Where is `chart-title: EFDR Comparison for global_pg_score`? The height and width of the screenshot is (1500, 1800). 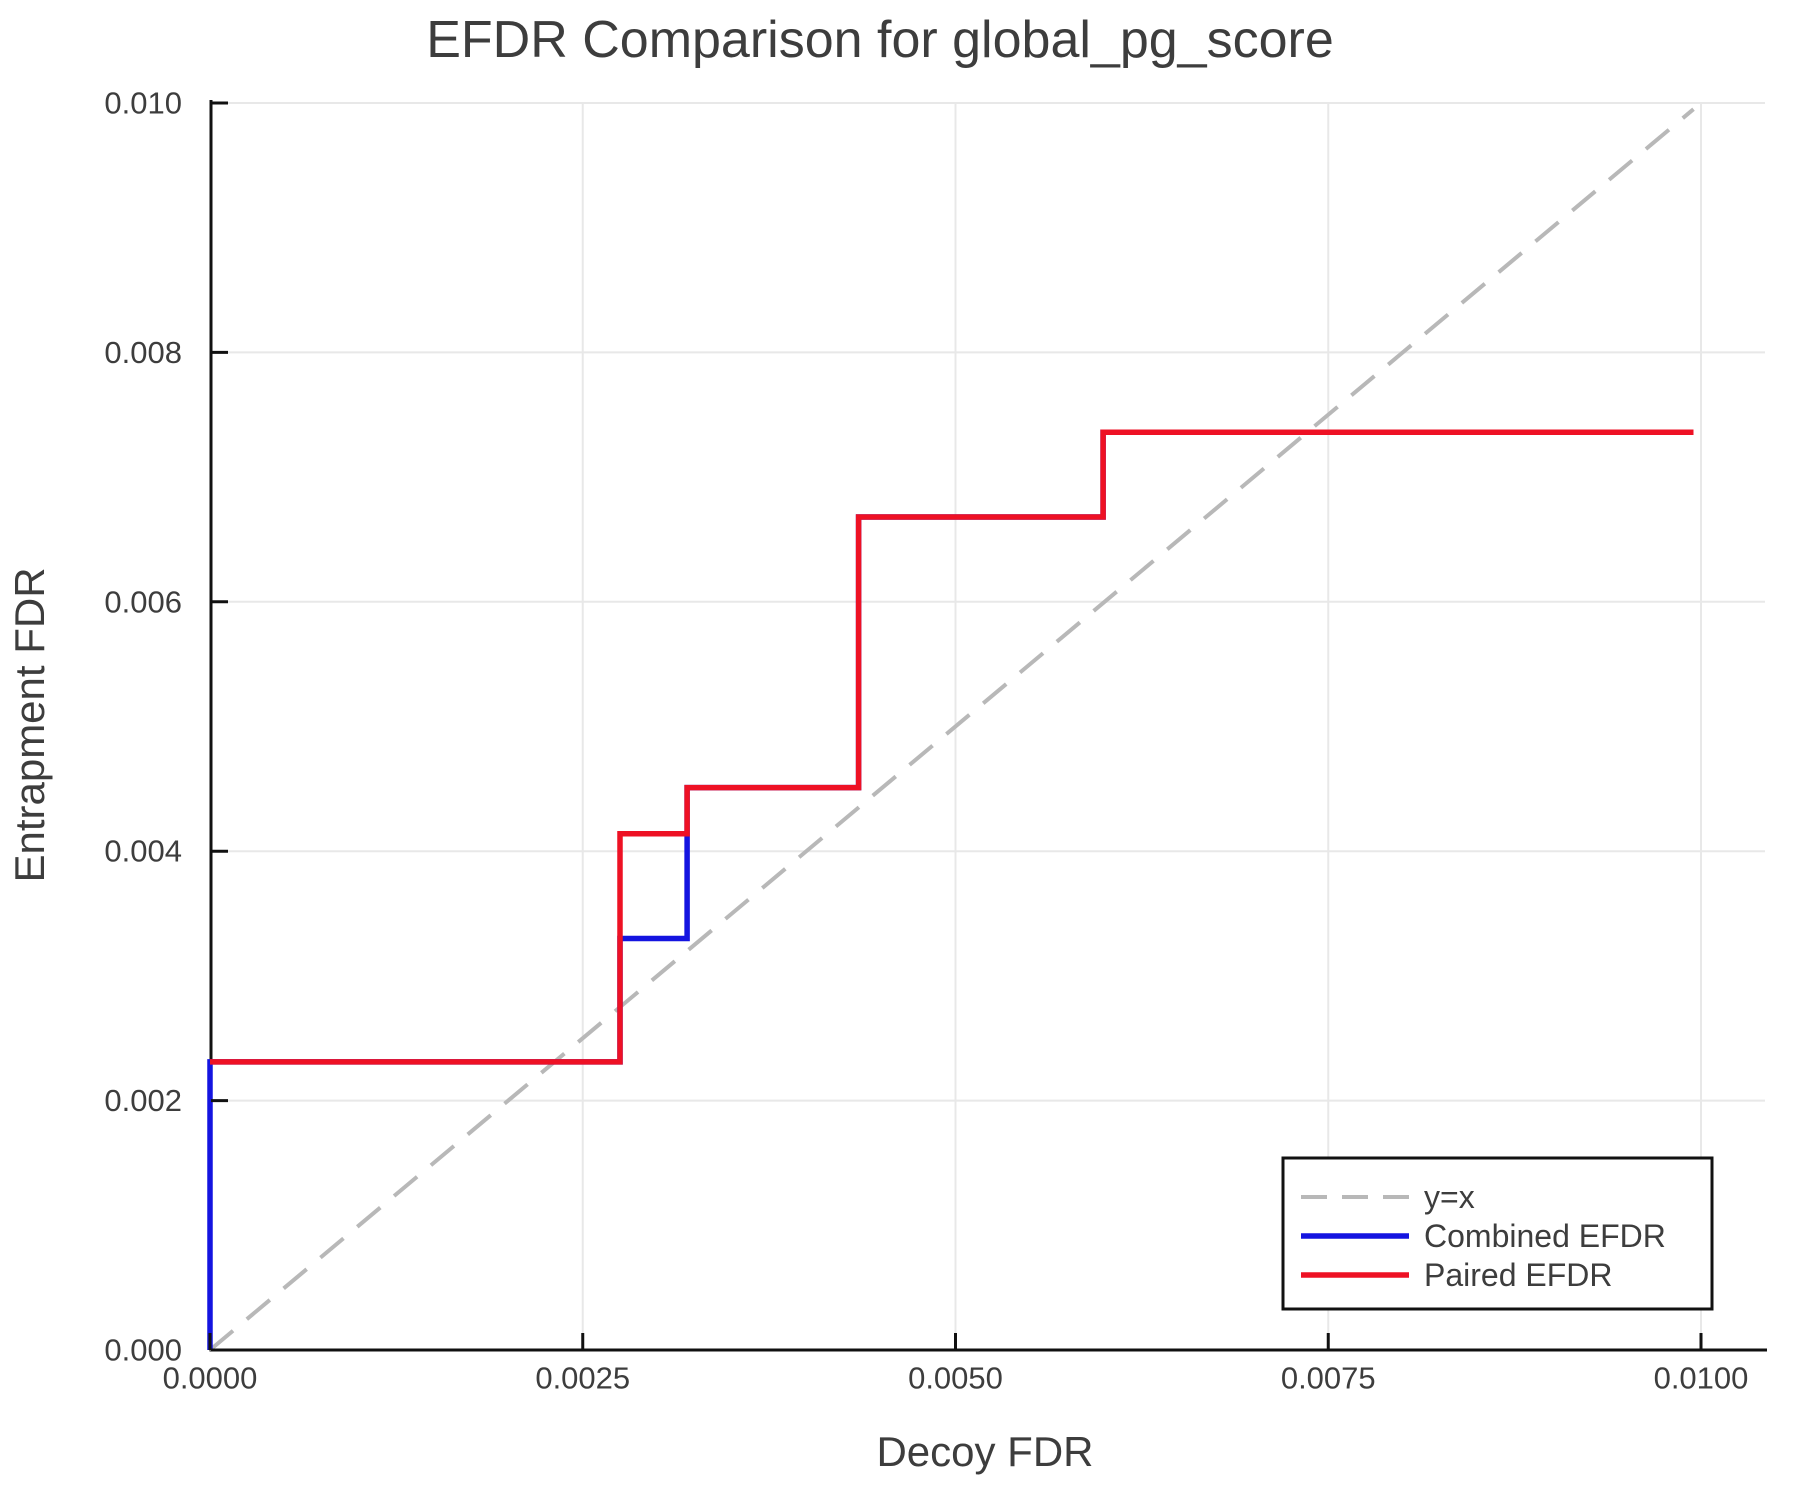 chart-title: EFDR Comparison for global_pg_score is located at coordinates (880, 40).